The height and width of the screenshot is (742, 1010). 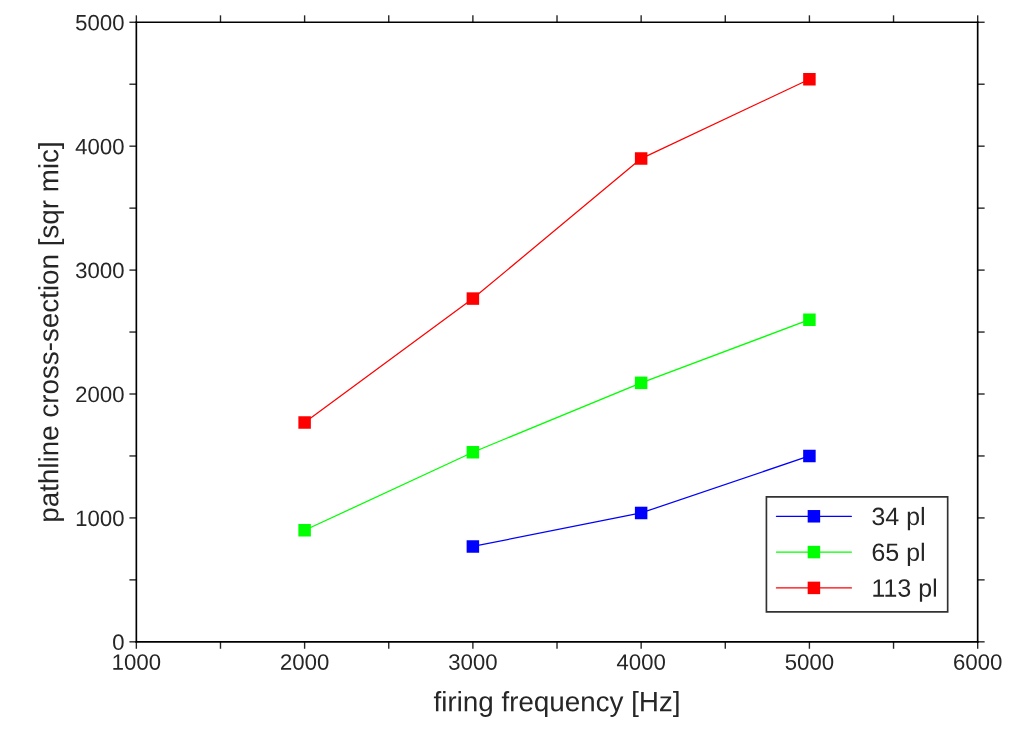 What do you see at coordinates (809, 662) in the screenshot?
I see `x-tick-label: 5000` at bounding box center [809, 662].